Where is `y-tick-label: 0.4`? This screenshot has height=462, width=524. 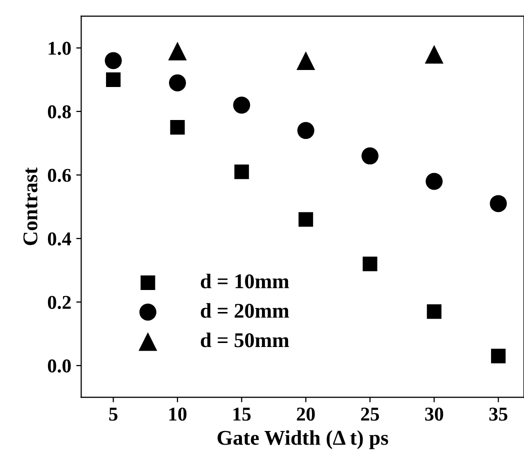
y-tick-label: 0.4 is located at coordinates (60, 239).